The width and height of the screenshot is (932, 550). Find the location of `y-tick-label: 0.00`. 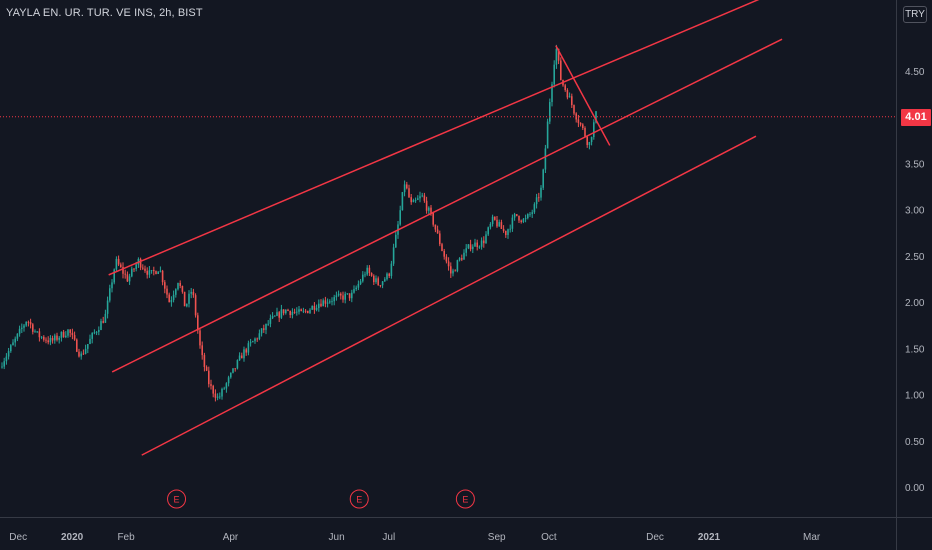

y-tick-label: 0.00 is located at coordinates (915, 488).